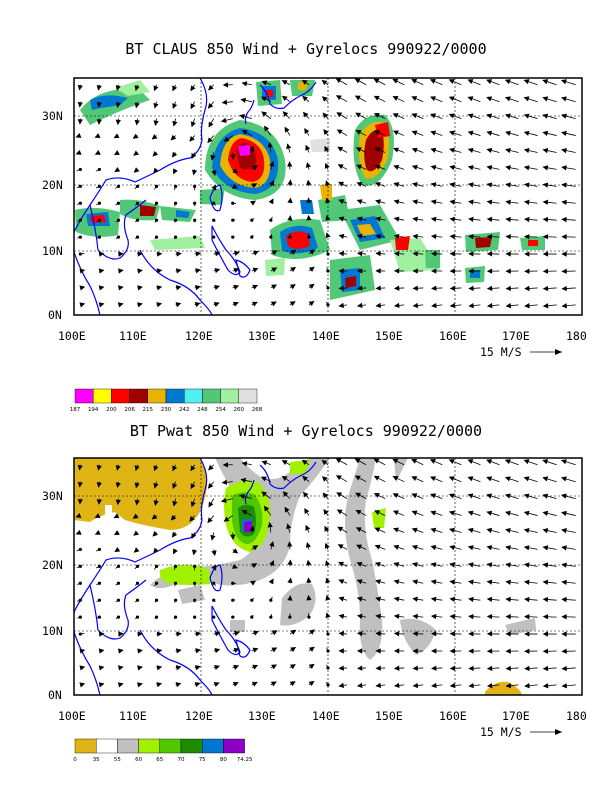 This screenshot has height=792, width=612. I want to click on pwat-colorbar-label: 65, so click(159, 760).